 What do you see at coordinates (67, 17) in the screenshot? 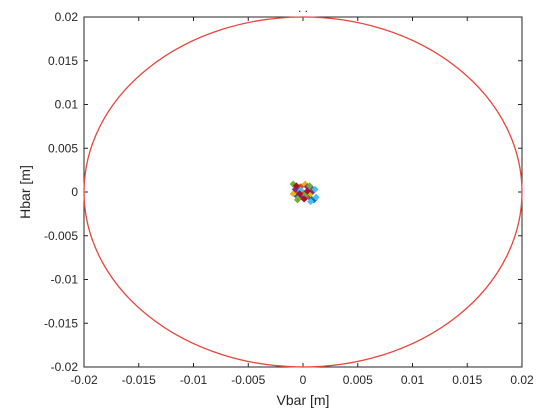
I see `y-tick-label: 0.02` at bounding box center [67, 17].